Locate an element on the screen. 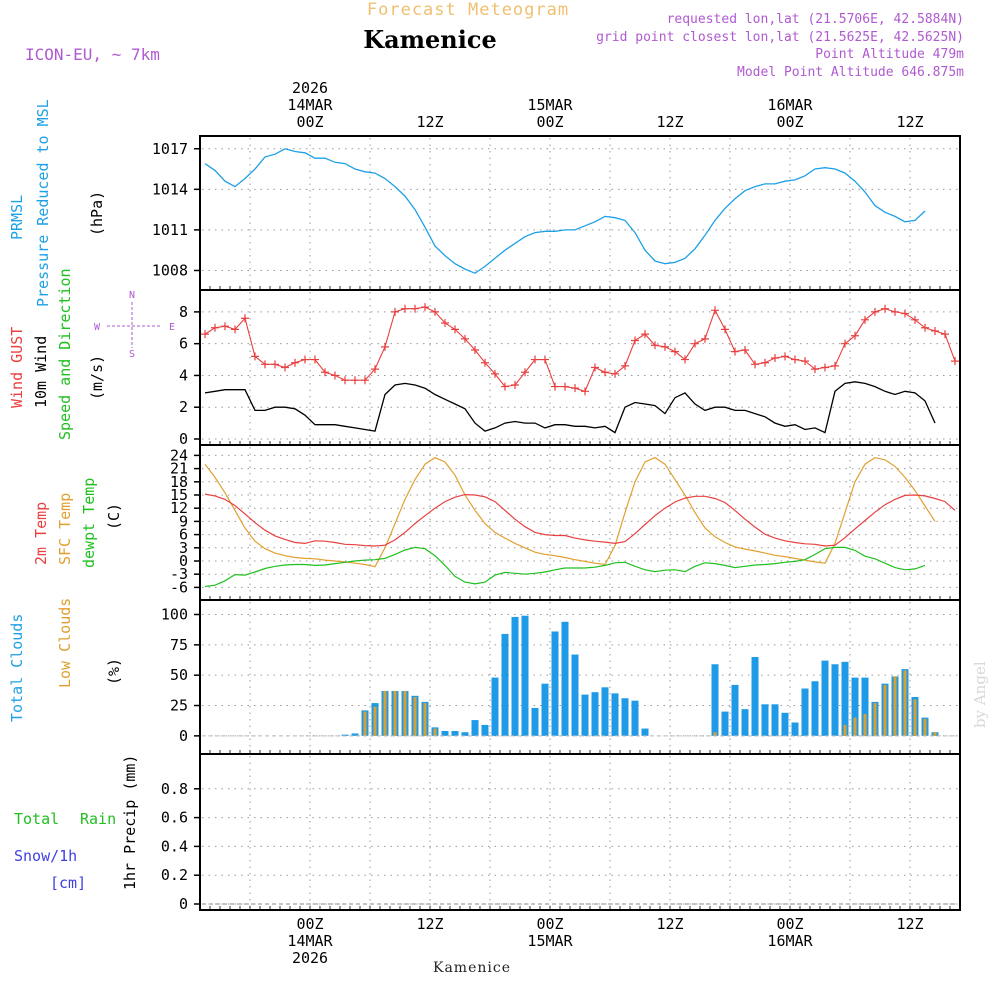  y-tick-label: 8 is located at coordinates (183, 312).